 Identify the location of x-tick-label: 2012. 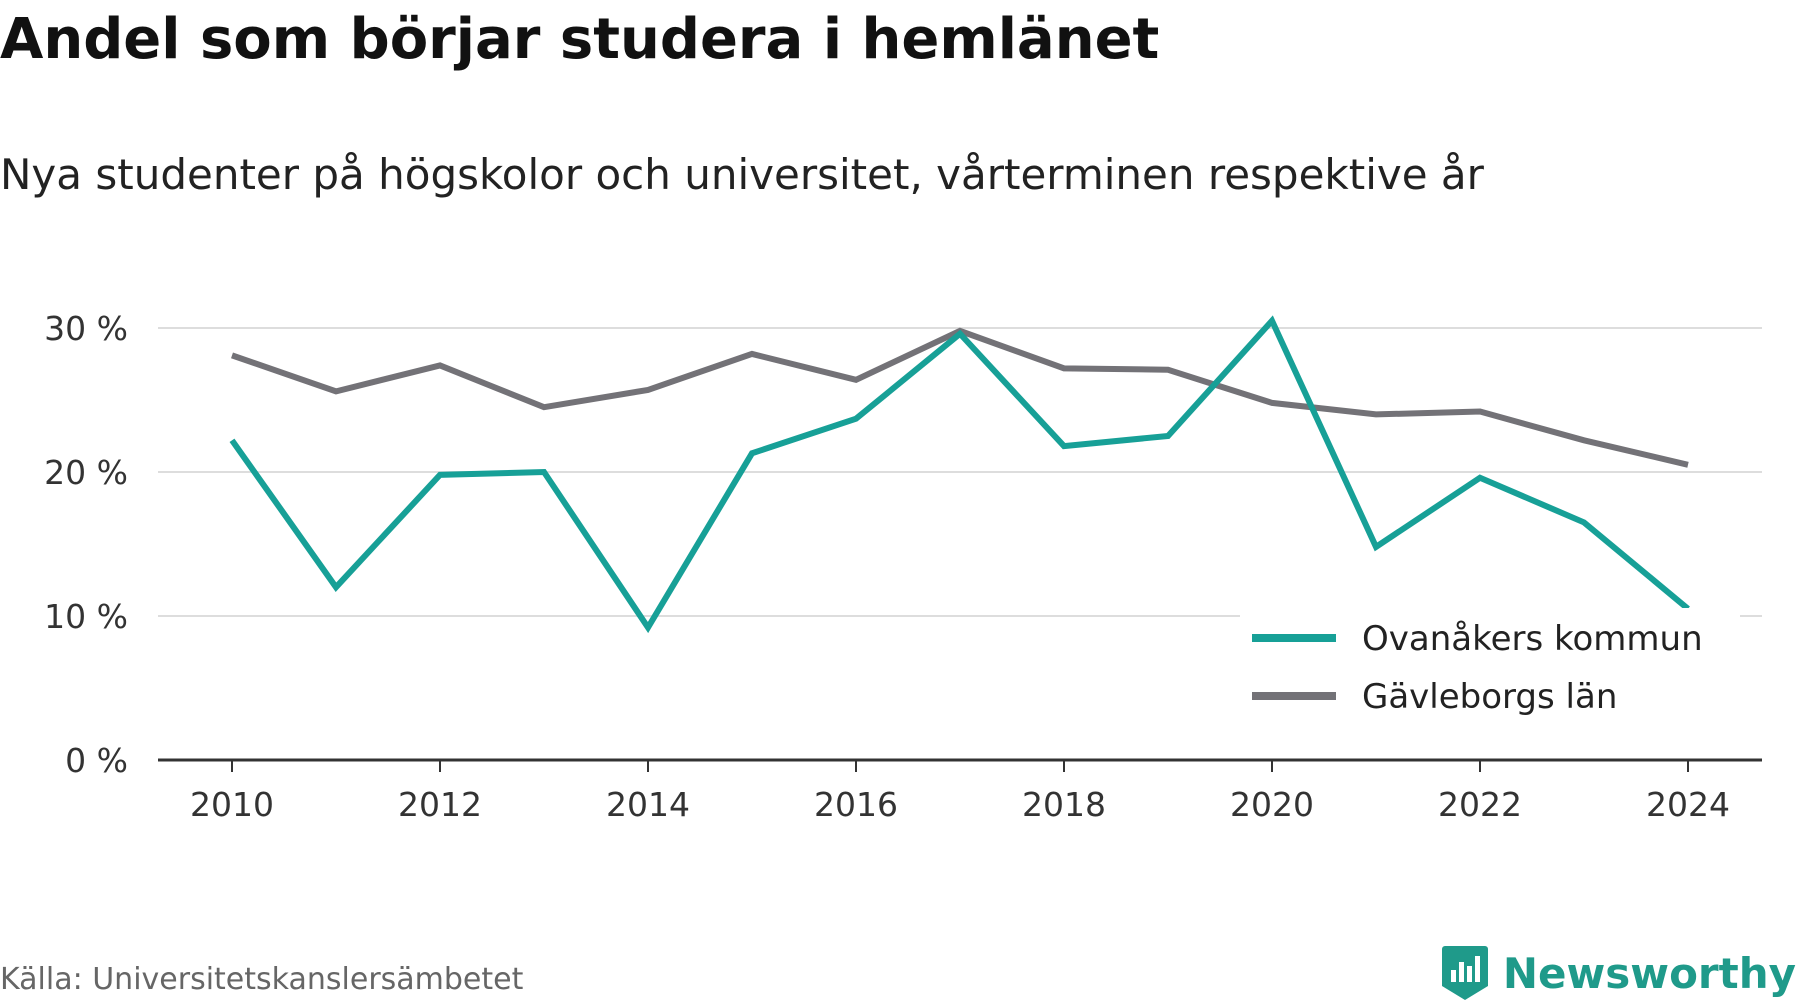
(440, 804).